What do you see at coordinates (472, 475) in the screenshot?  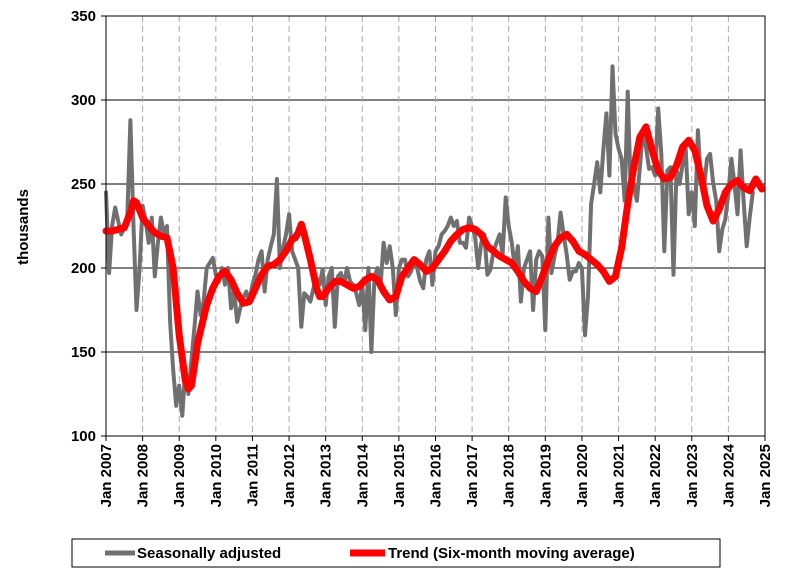 I see `x-tick-label: Jan 2017` at bounding box center [472, 475].